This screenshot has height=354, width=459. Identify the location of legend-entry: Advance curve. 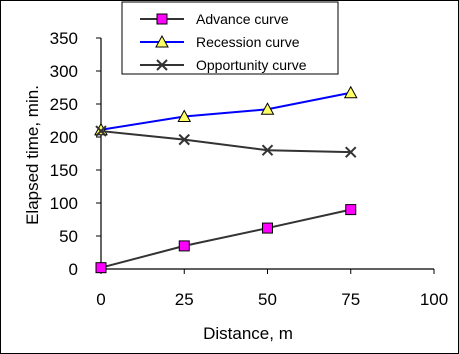
(214, 19).